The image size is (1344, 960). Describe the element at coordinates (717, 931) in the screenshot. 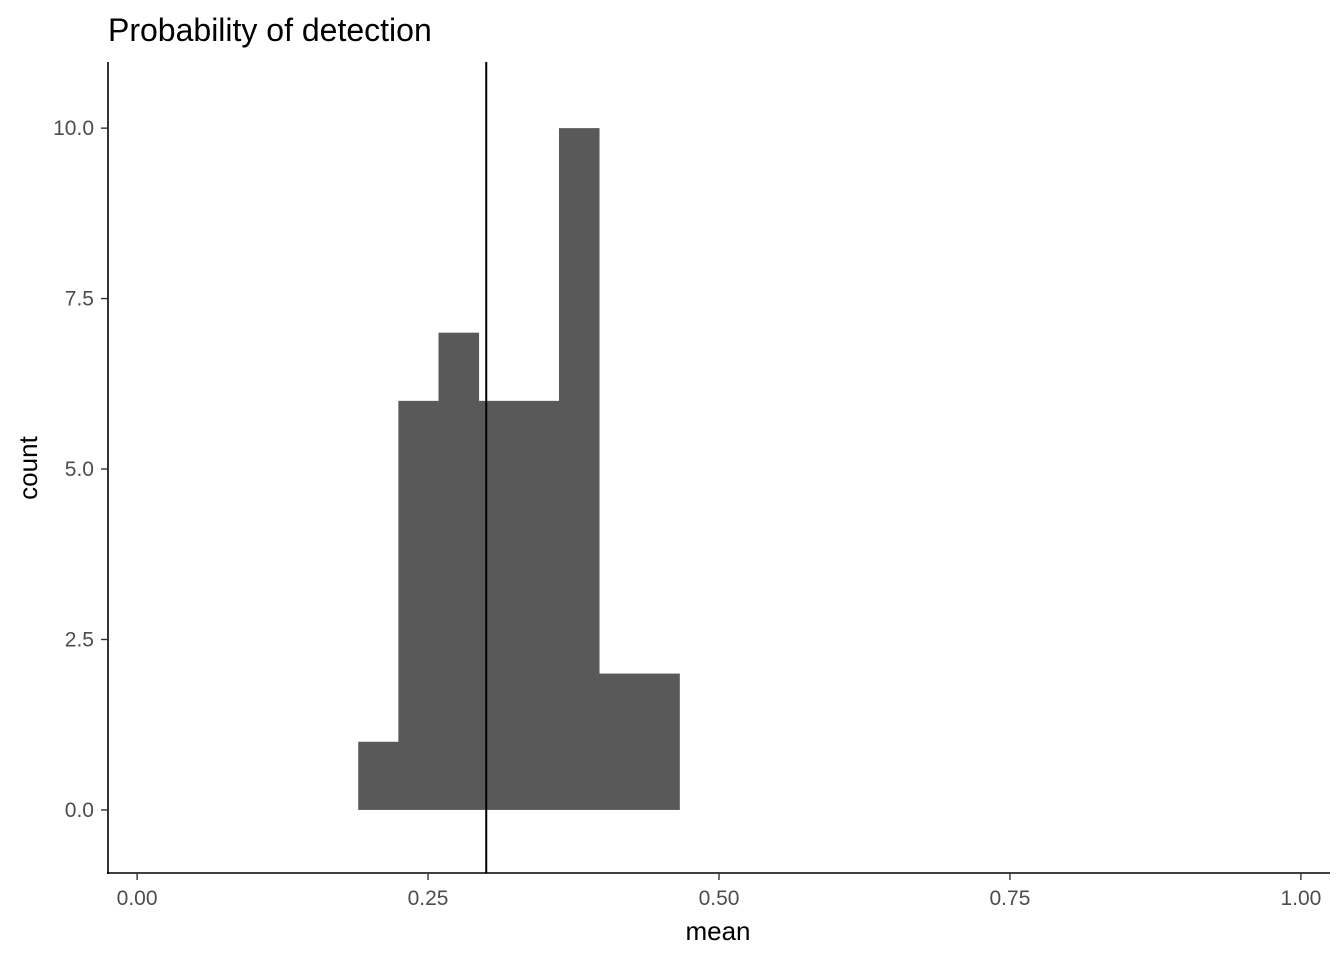

I see `x-axis-title: mean` at that location.